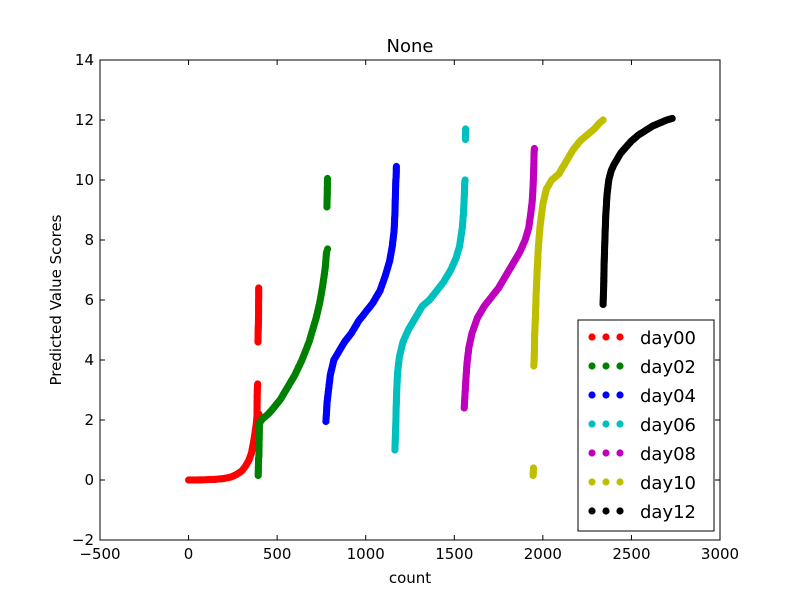  Describe the element at coordinates (568, 298) in the screenshot. I see `series-day10` at that location.